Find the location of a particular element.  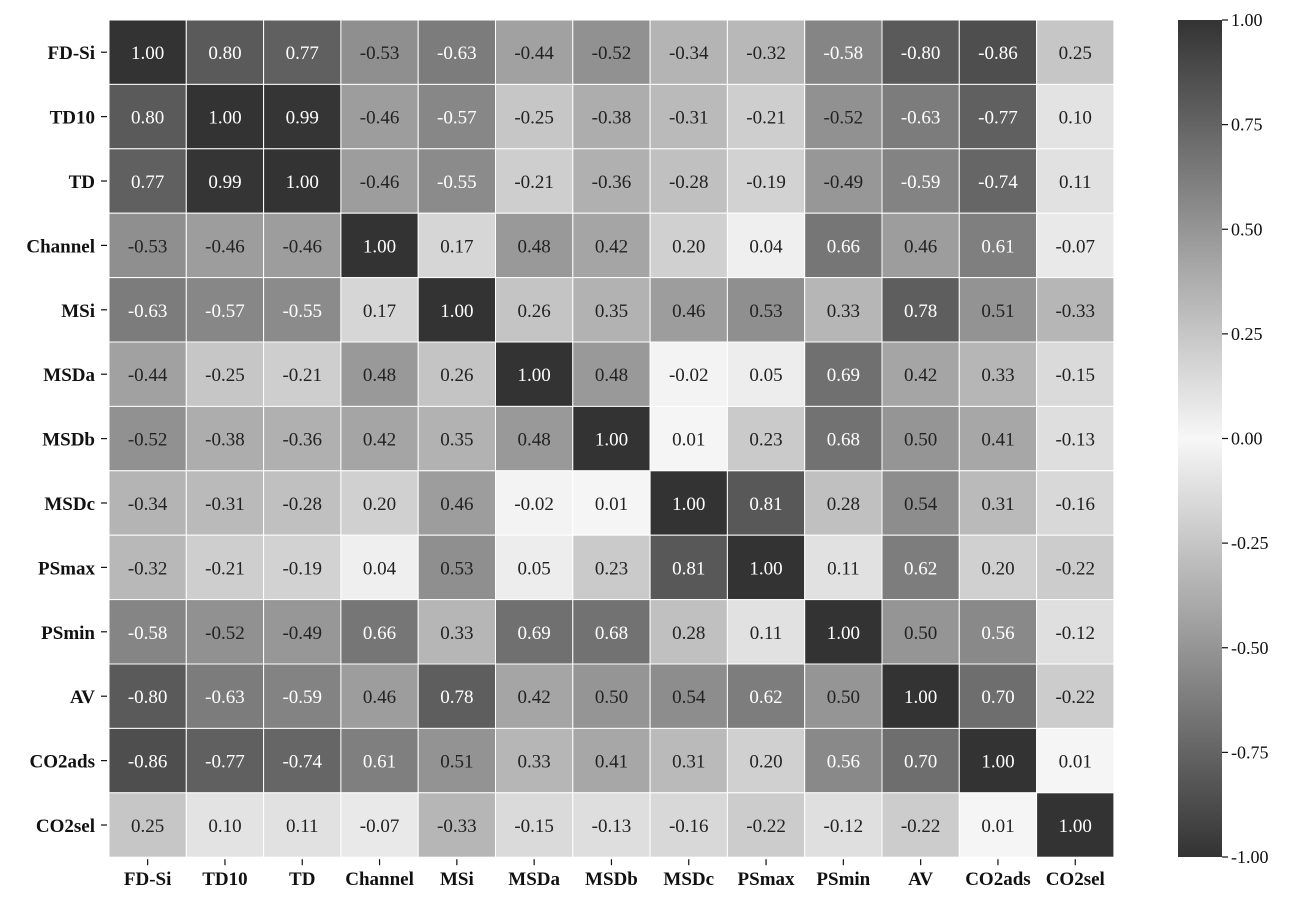

heatmap-cell-msda-msdc is located at coordinates (688, 374).